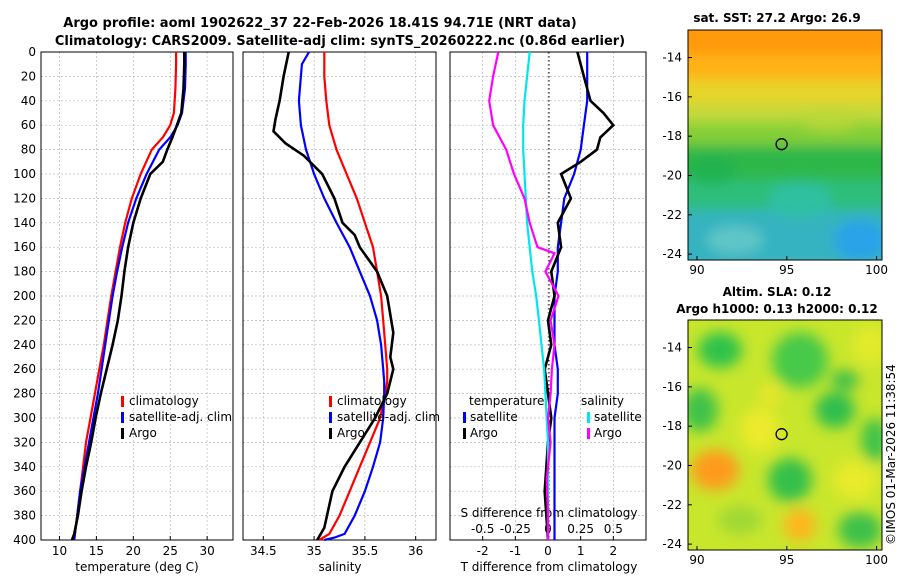  I want to click on t-difference-xlabel: T difference from climatology, so click(549, 567).